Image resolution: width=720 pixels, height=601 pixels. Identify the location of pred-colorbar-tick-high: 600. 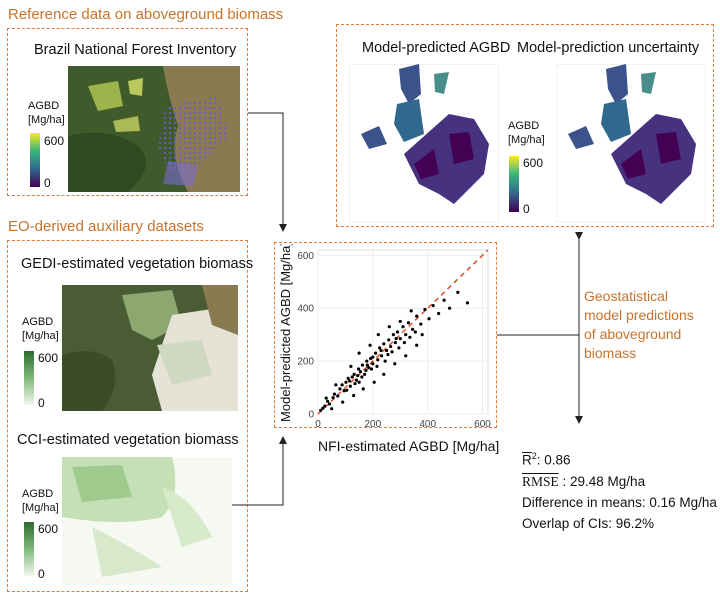
(533, 163).